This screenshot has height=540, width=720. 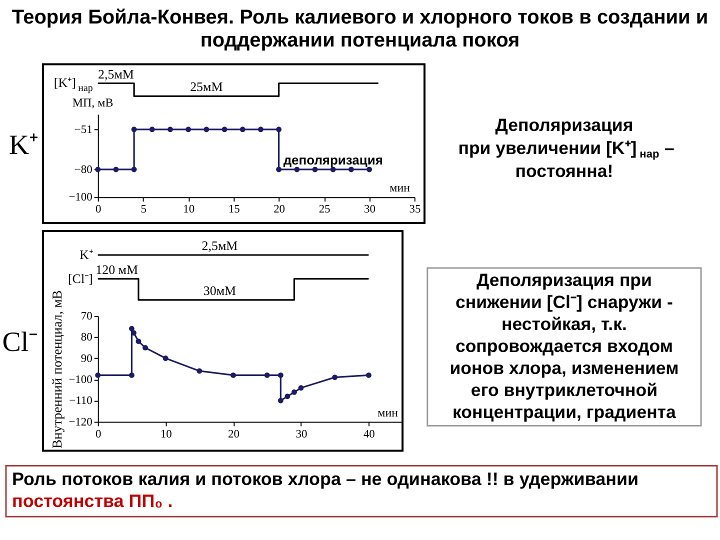 I want to click on y-tick-label: −120, so click(x=80, y=422).